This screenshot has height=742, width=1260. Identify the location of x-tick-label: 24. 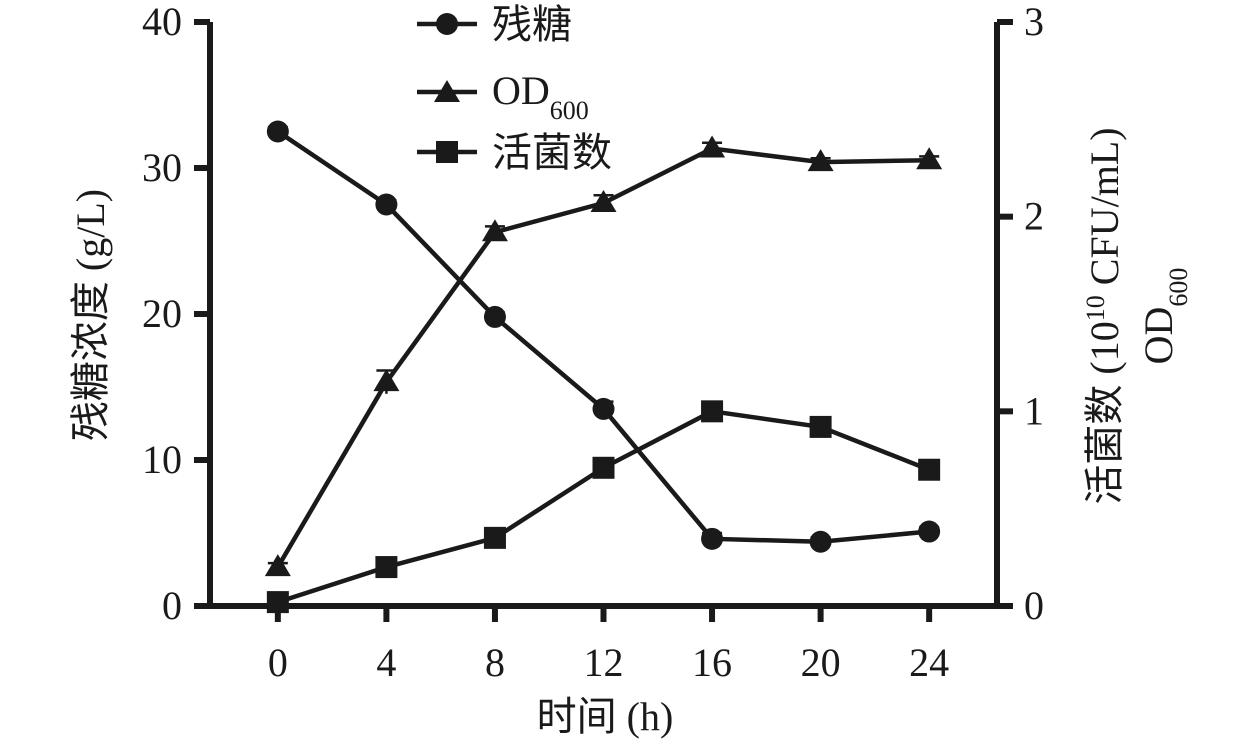
(929, 662).